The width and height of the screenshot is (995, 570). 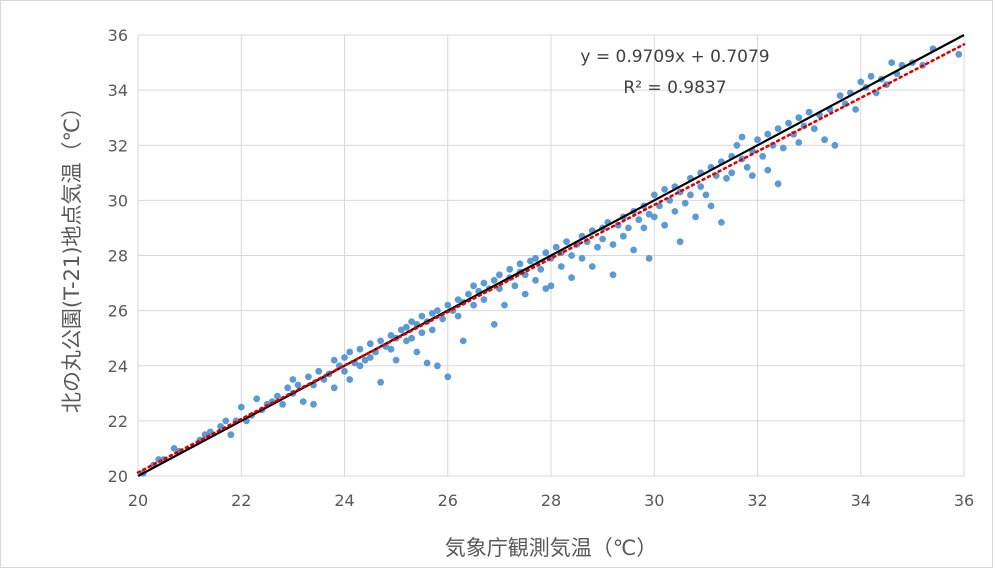 I want to click on x-tick-label: 24, so click(x=344, y=500).